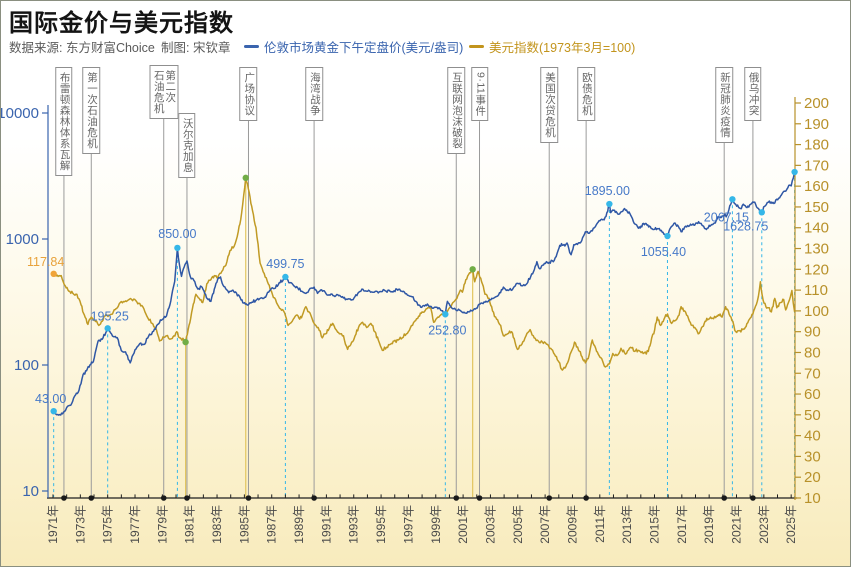 This screenshot has height=567, width=851. Describe the element at coordinates (53, 524) in the screenshot. I see `x-axis-label: 1971年` at that location.